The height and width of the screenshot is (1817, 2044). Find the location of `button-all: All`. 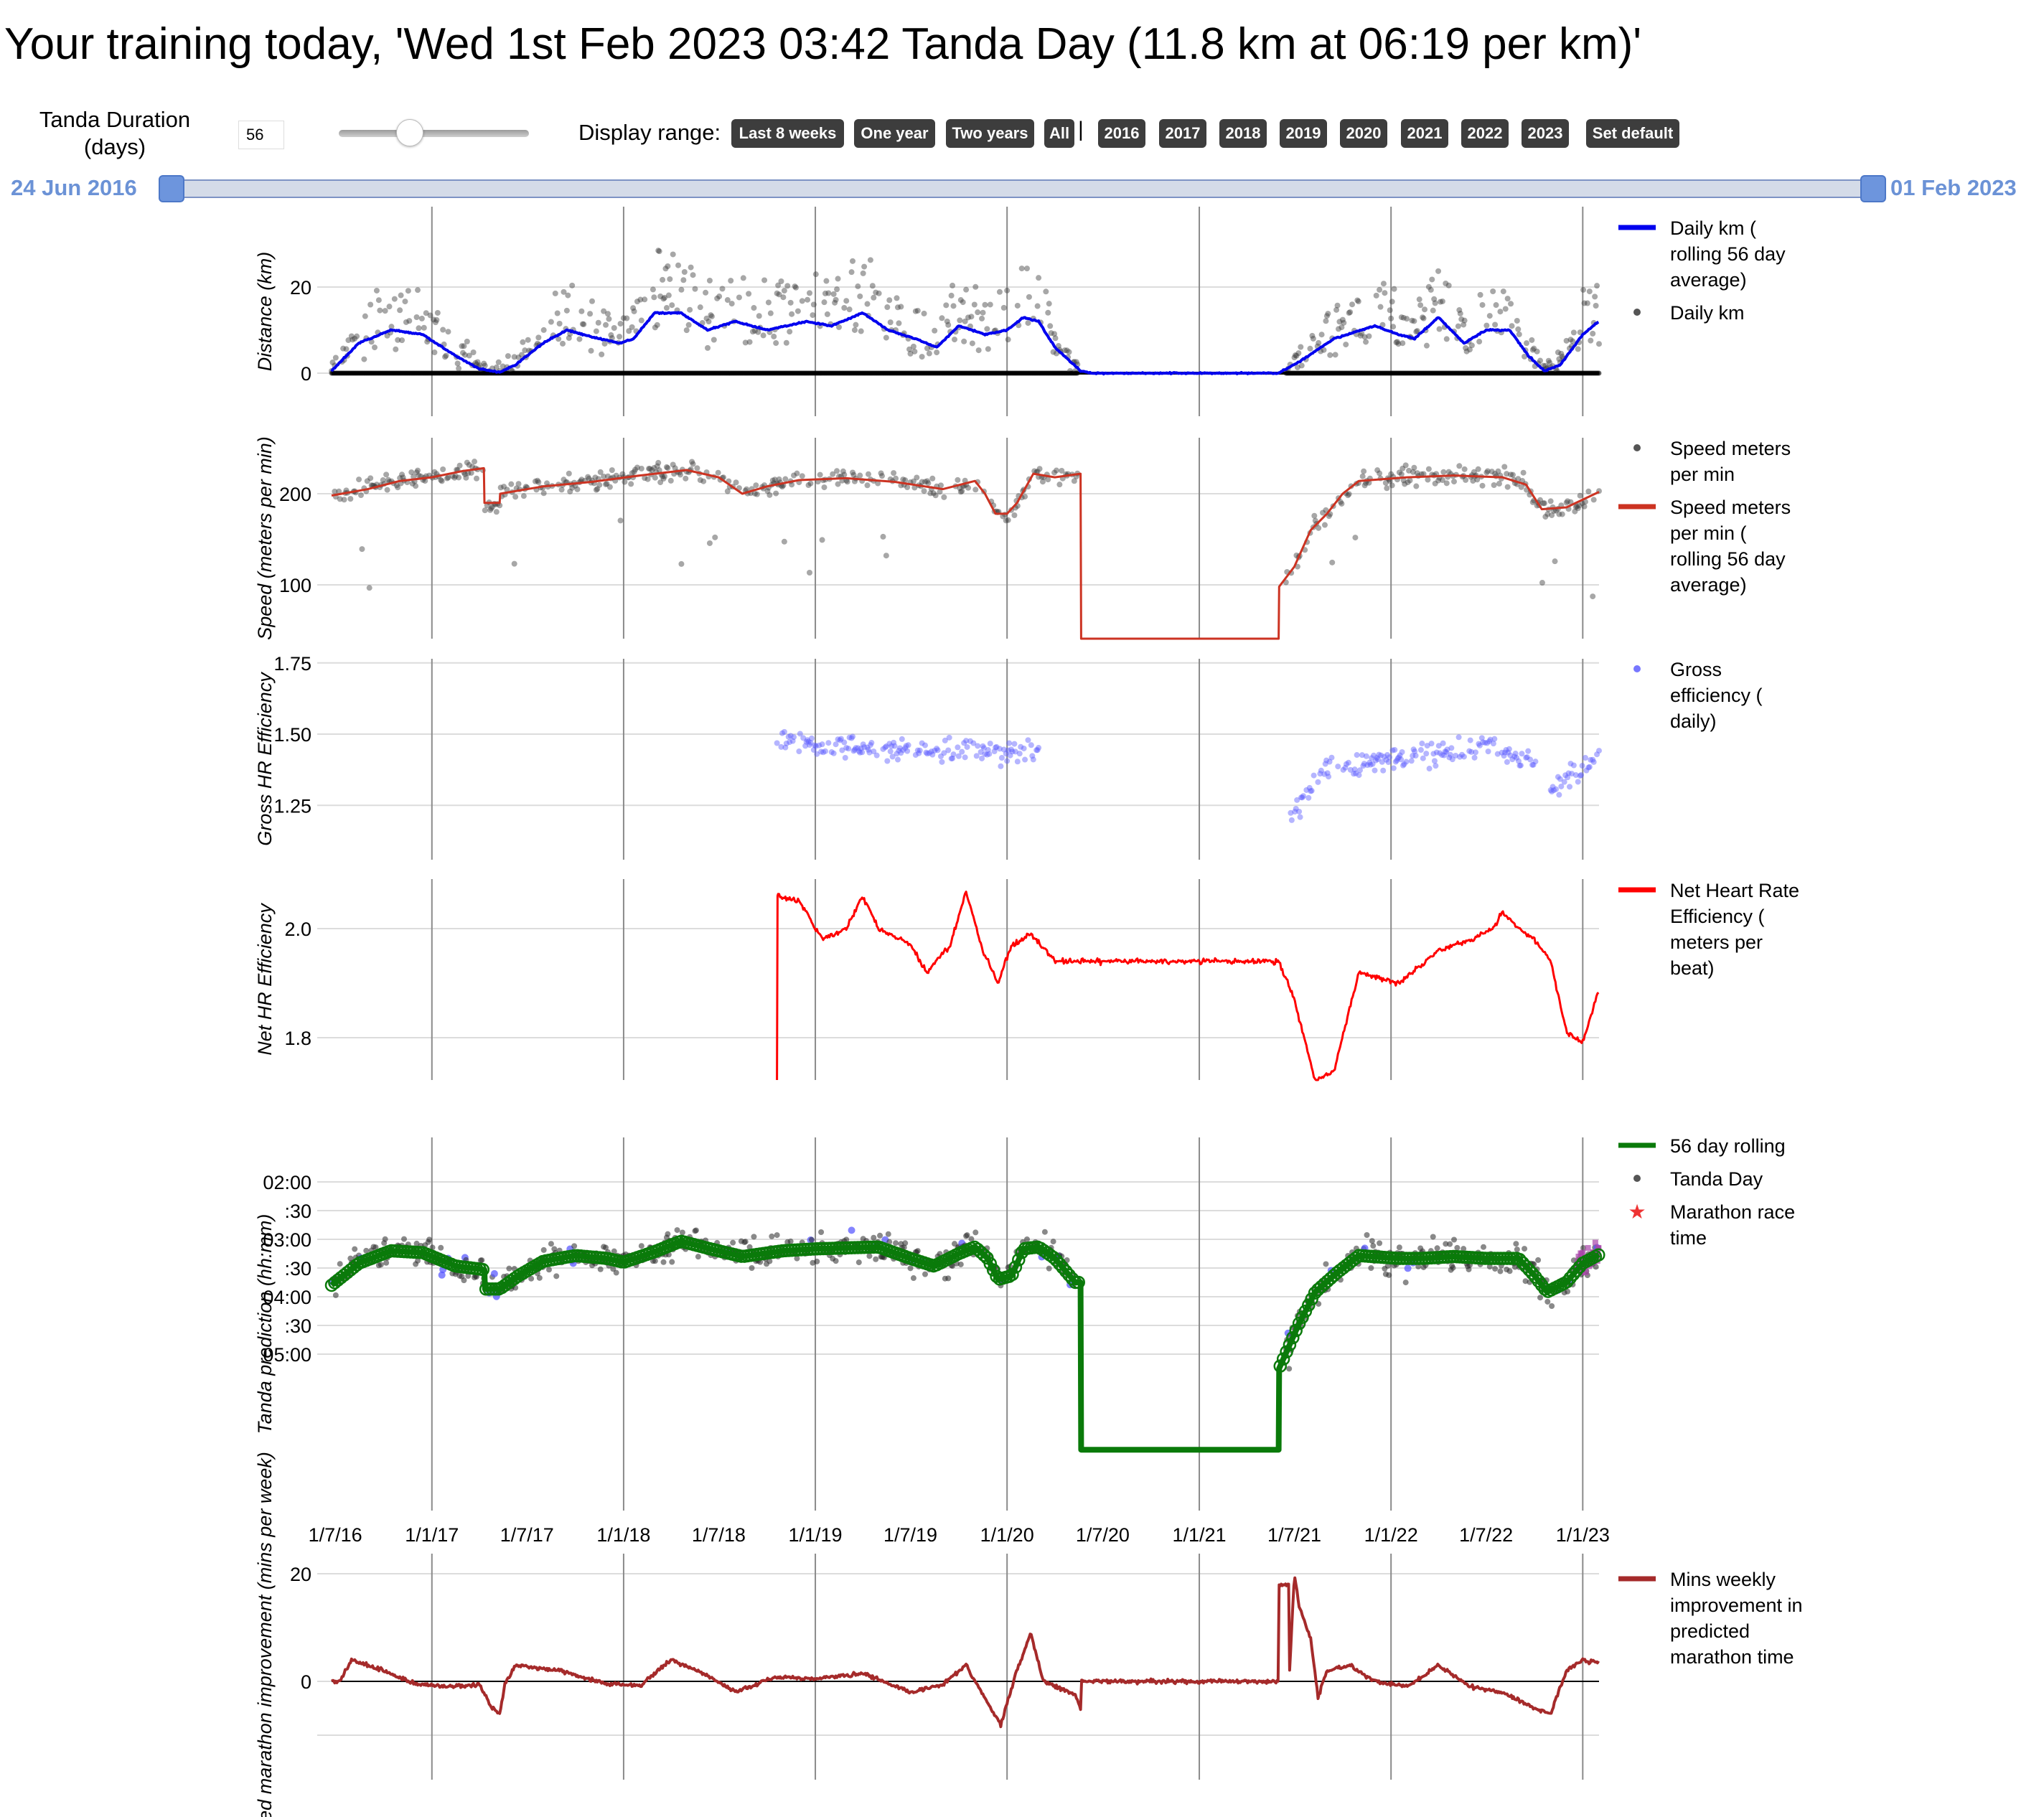

button-all: All is located at coordinates (1059, 133).